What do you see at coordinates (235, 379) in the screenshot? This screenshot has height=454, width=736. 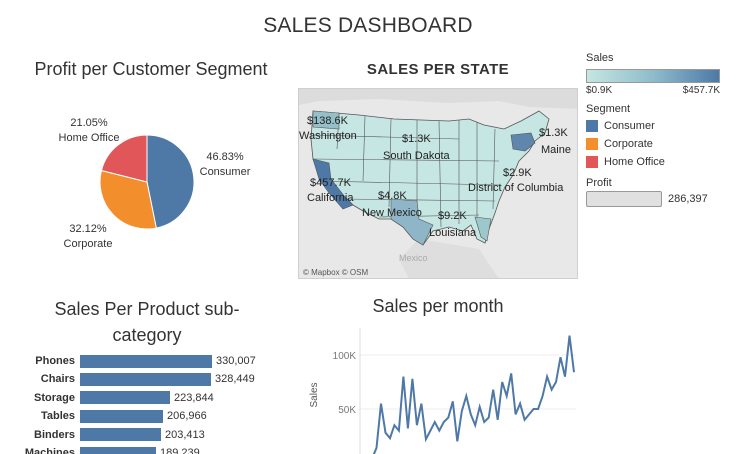 I see `bar-value-label: 328,449` at bounding box center [235, 379].